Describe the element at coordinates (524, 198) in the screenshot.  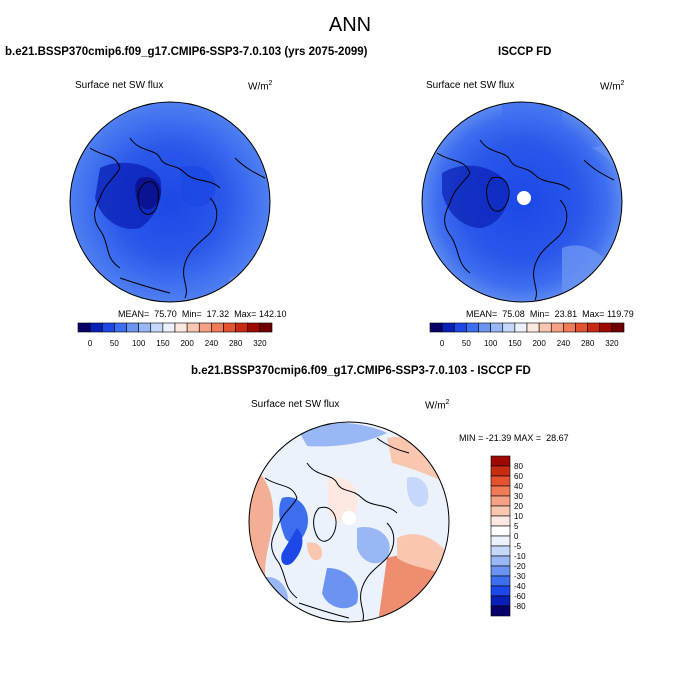
I see `panel2-missing-data-hole` at that location.